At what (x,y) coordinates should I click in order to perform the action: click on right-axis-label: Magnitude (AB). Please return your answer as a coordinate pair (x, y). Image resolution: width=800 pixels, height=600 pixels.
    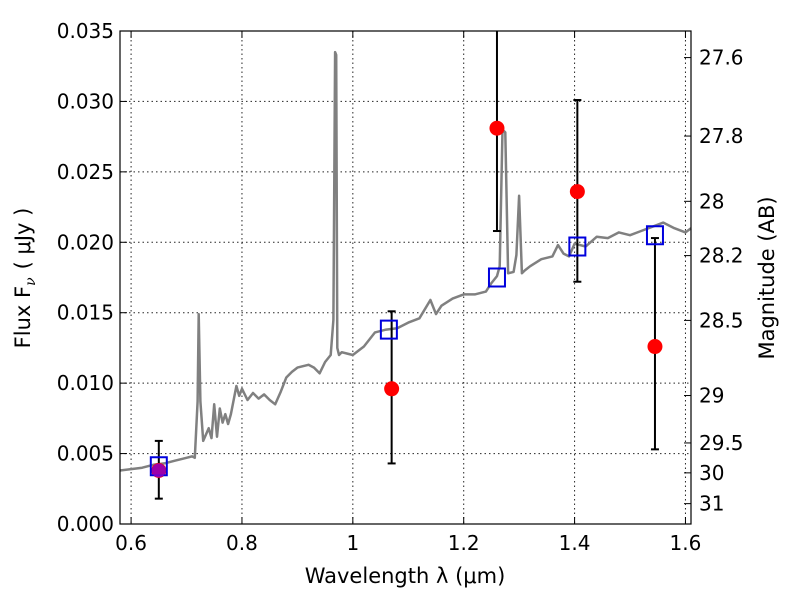
    Looking at the image, I should click on (767, 277).